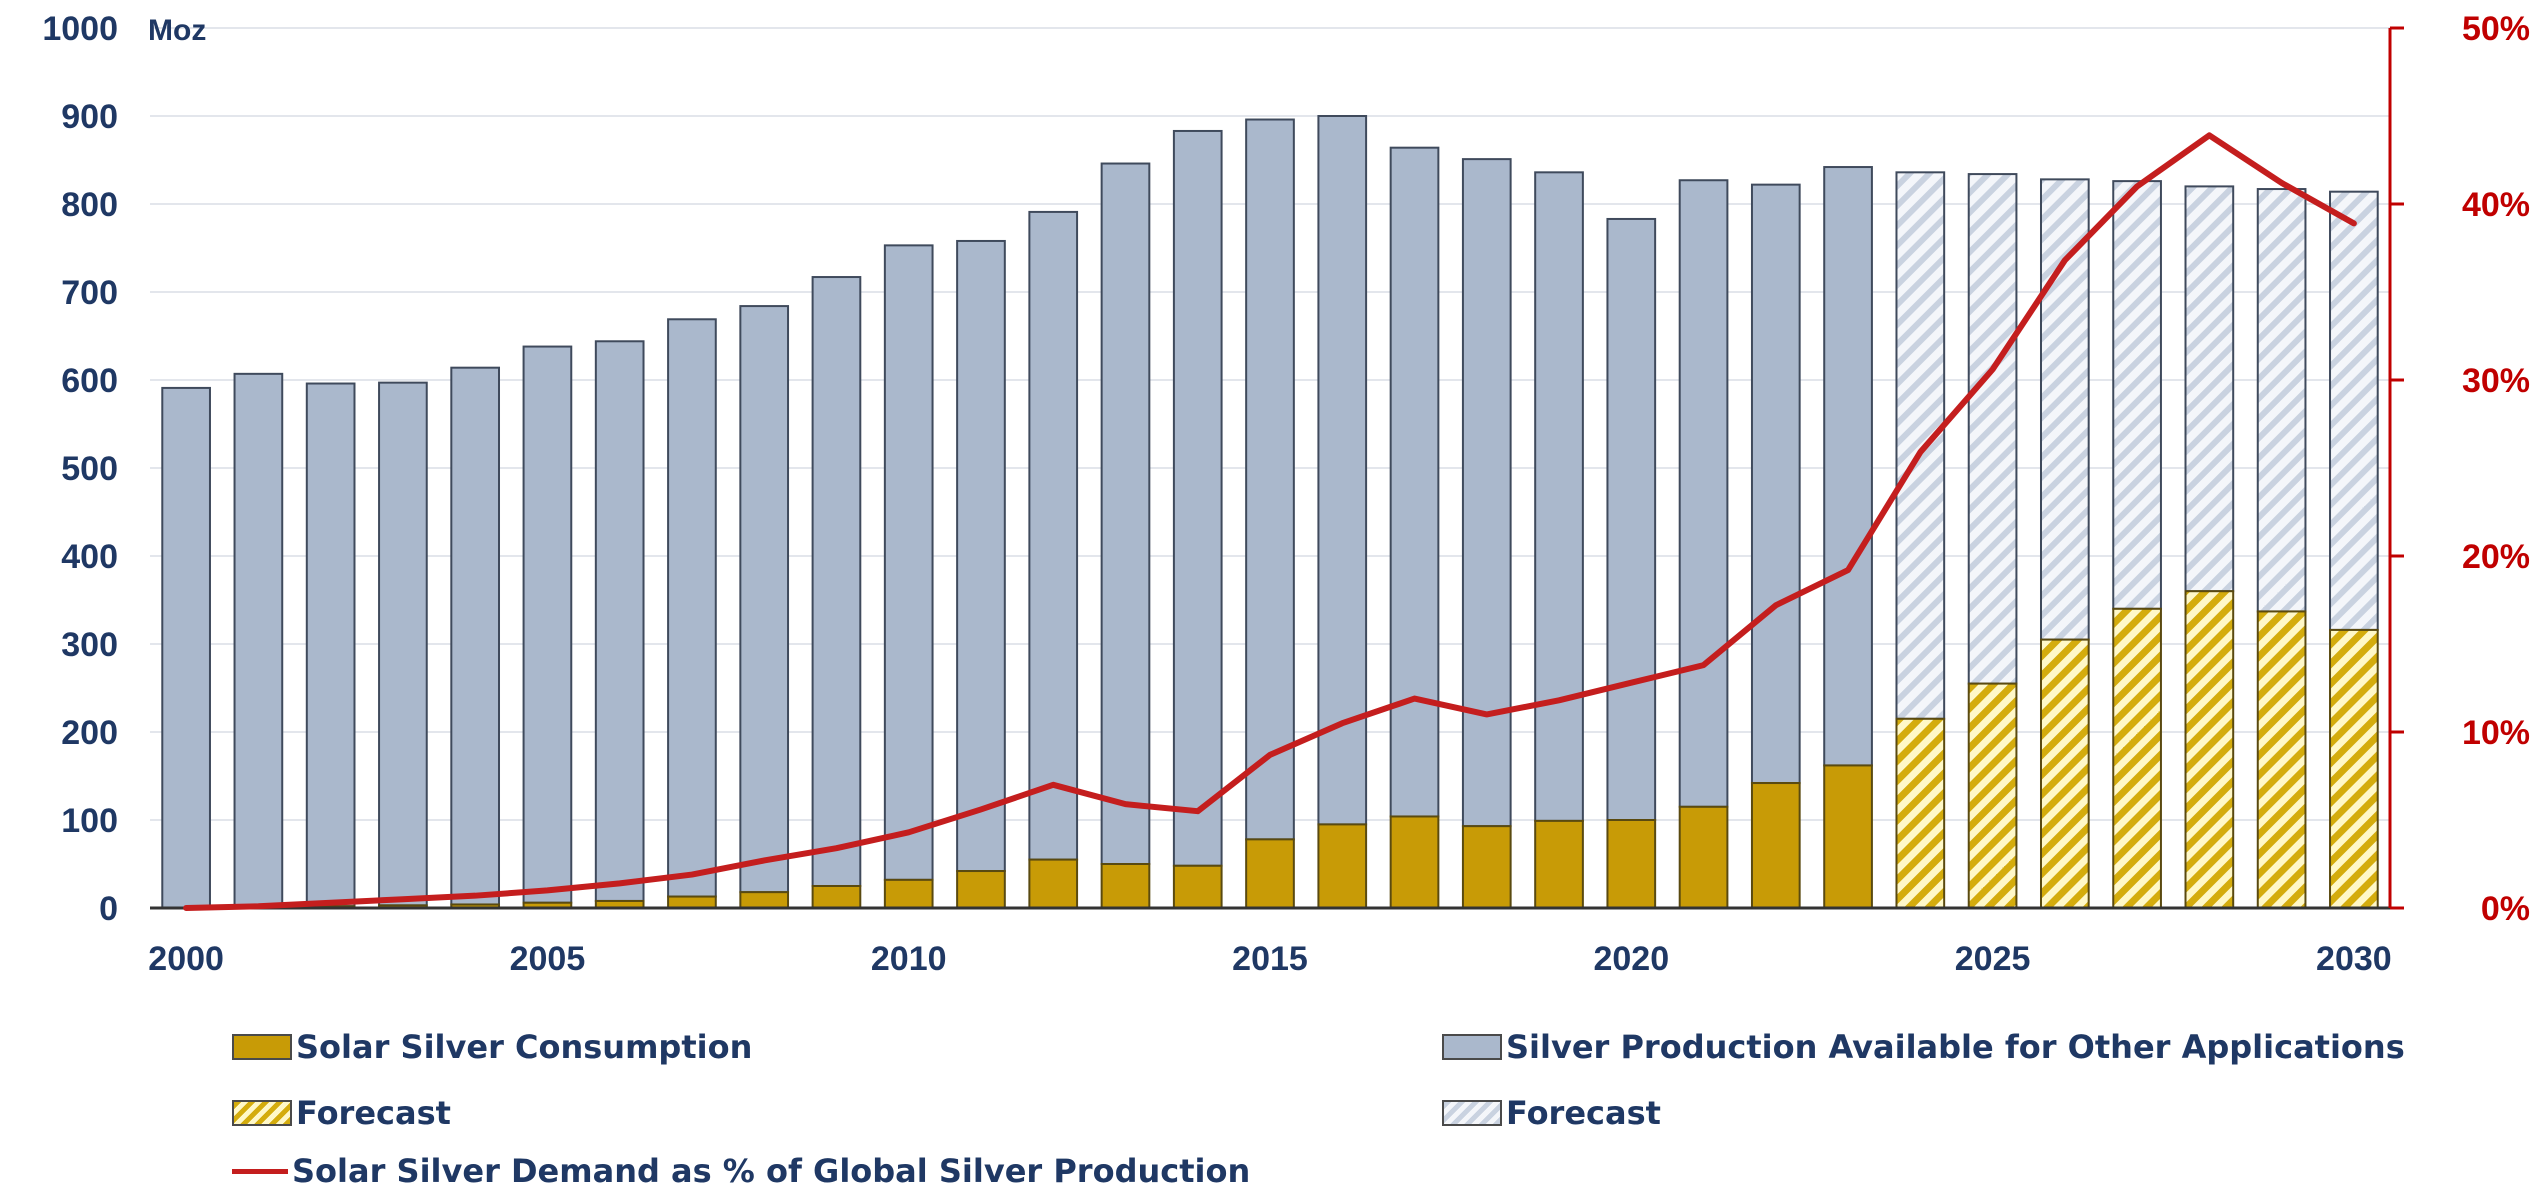  I want to click on y-tick-label: 100, so click(89, 821).